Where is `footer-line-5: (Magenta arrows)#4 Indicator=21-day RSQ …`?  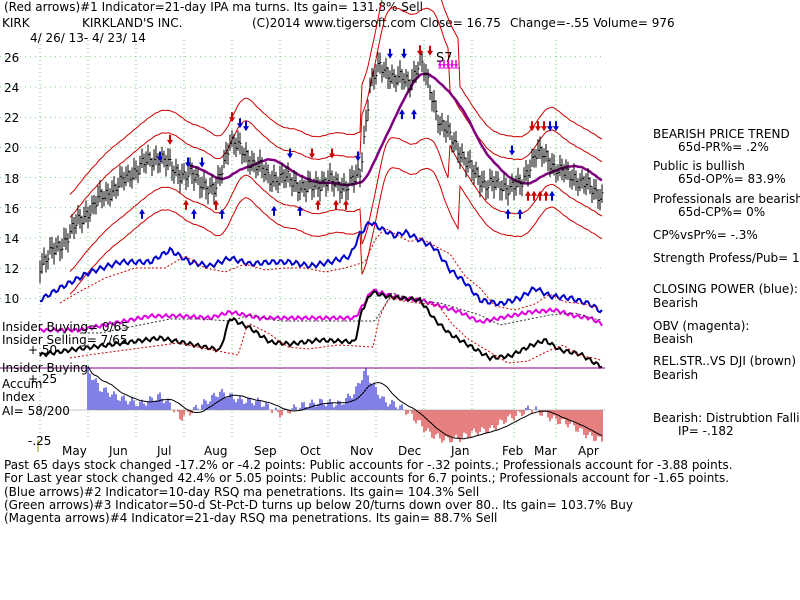
footer-line-5: (Magenta arrows)#4 Indicator=21-day RSQ … is located at coordinates (251, 518).